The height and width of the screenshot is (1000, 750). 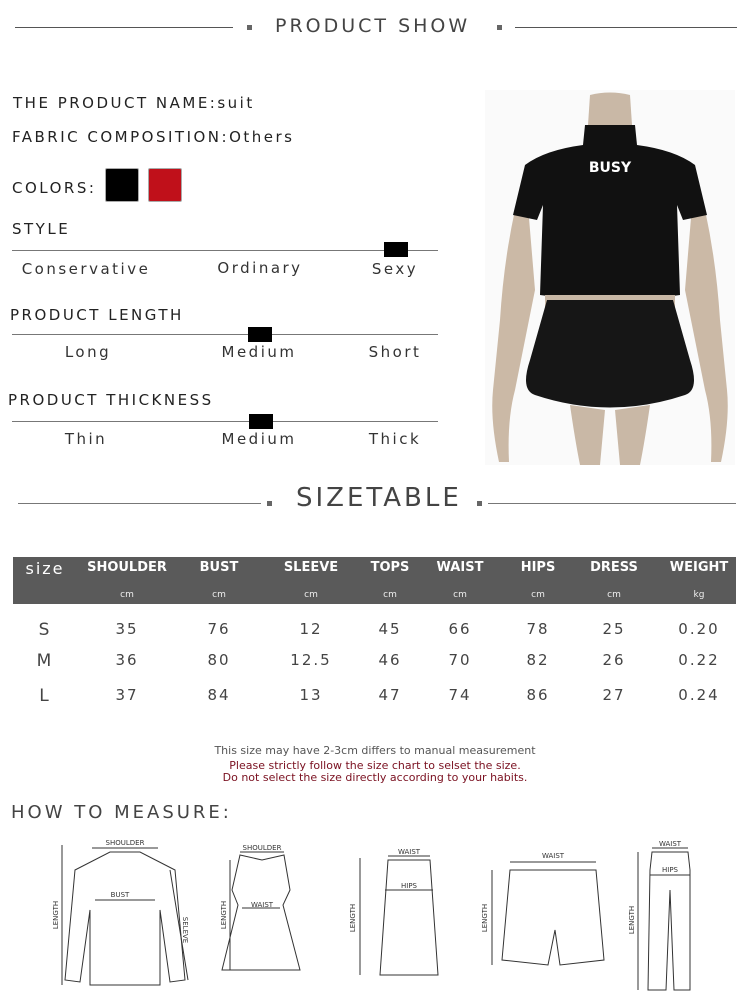 What do you see at coordinates (41, 229) in the screenshot?
I see `style-label: STYLE` at bounding box center [41, 229].